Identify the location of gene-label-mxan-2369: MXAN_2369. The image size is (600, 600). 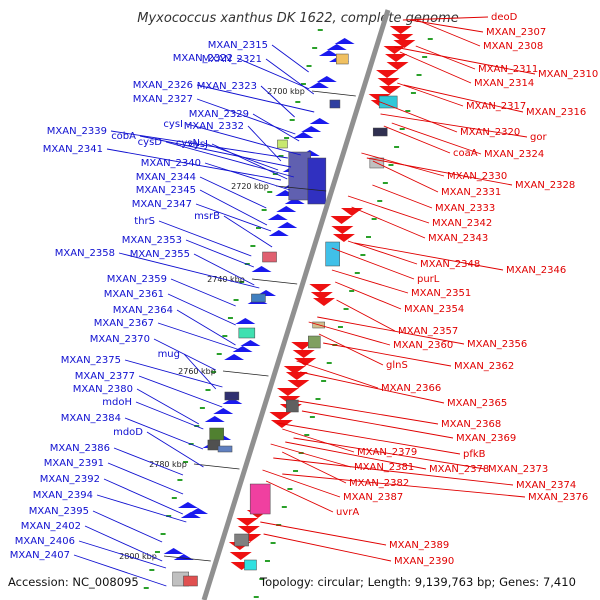
(486, 438).